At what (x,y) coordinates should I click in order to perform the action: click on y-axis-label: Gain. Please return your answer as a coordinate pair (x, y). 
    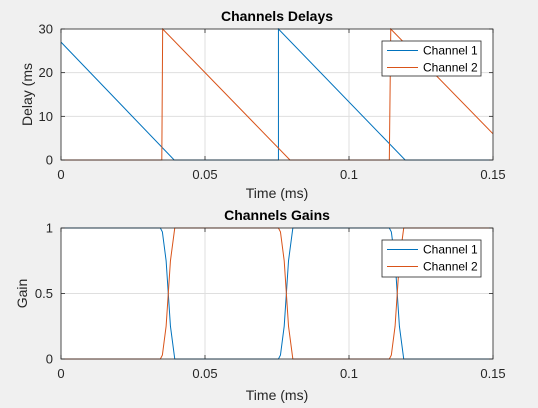
    Looking at the image, I should click on (22, 294).